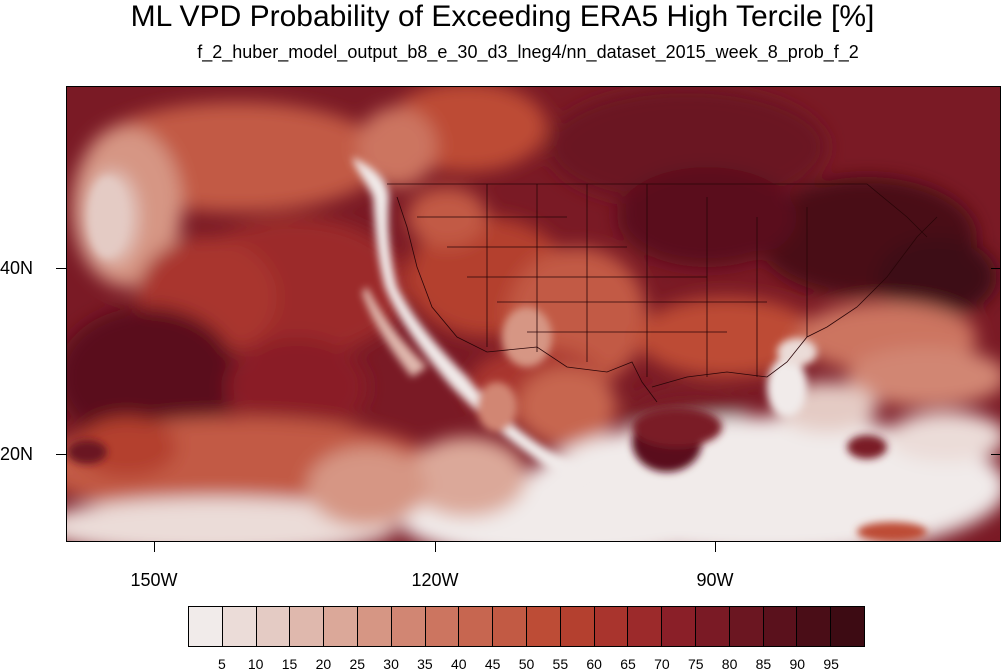  What do you see at coordinates (323, 664) in the screenshot?
I see `colorbar-label: 20` at bounding box center [323, 664].